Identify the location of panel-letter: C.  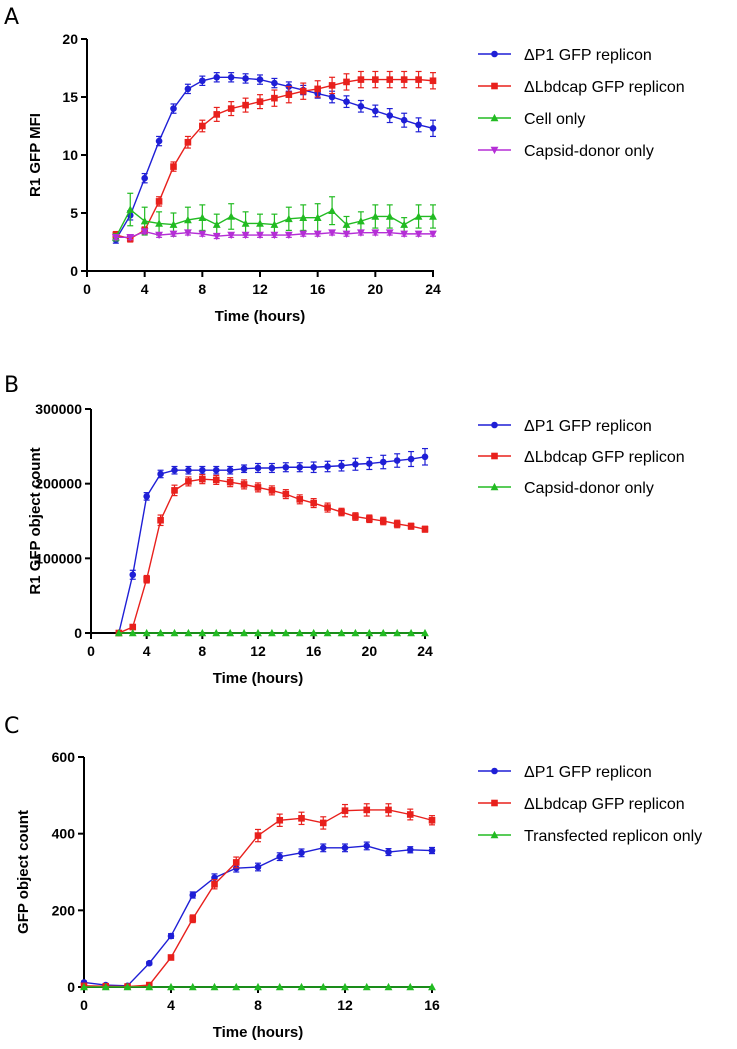
(11, 726).